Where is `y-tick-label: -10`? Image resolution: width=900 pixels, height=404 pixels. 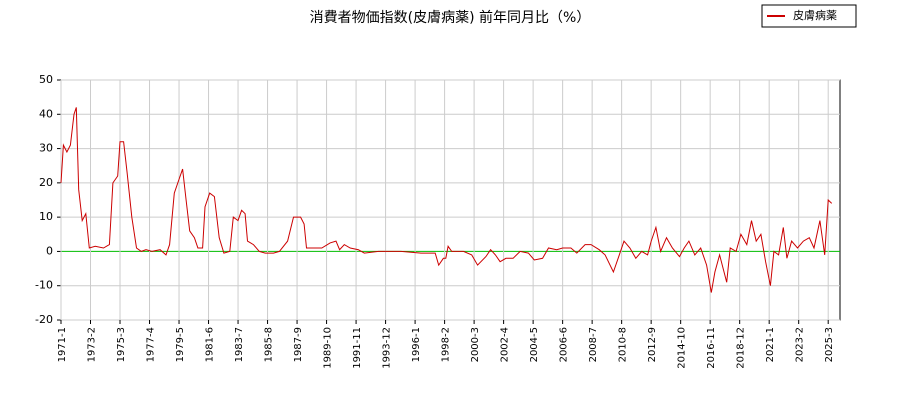
y-tick-label: -10 is located at coordinates (44, 285).